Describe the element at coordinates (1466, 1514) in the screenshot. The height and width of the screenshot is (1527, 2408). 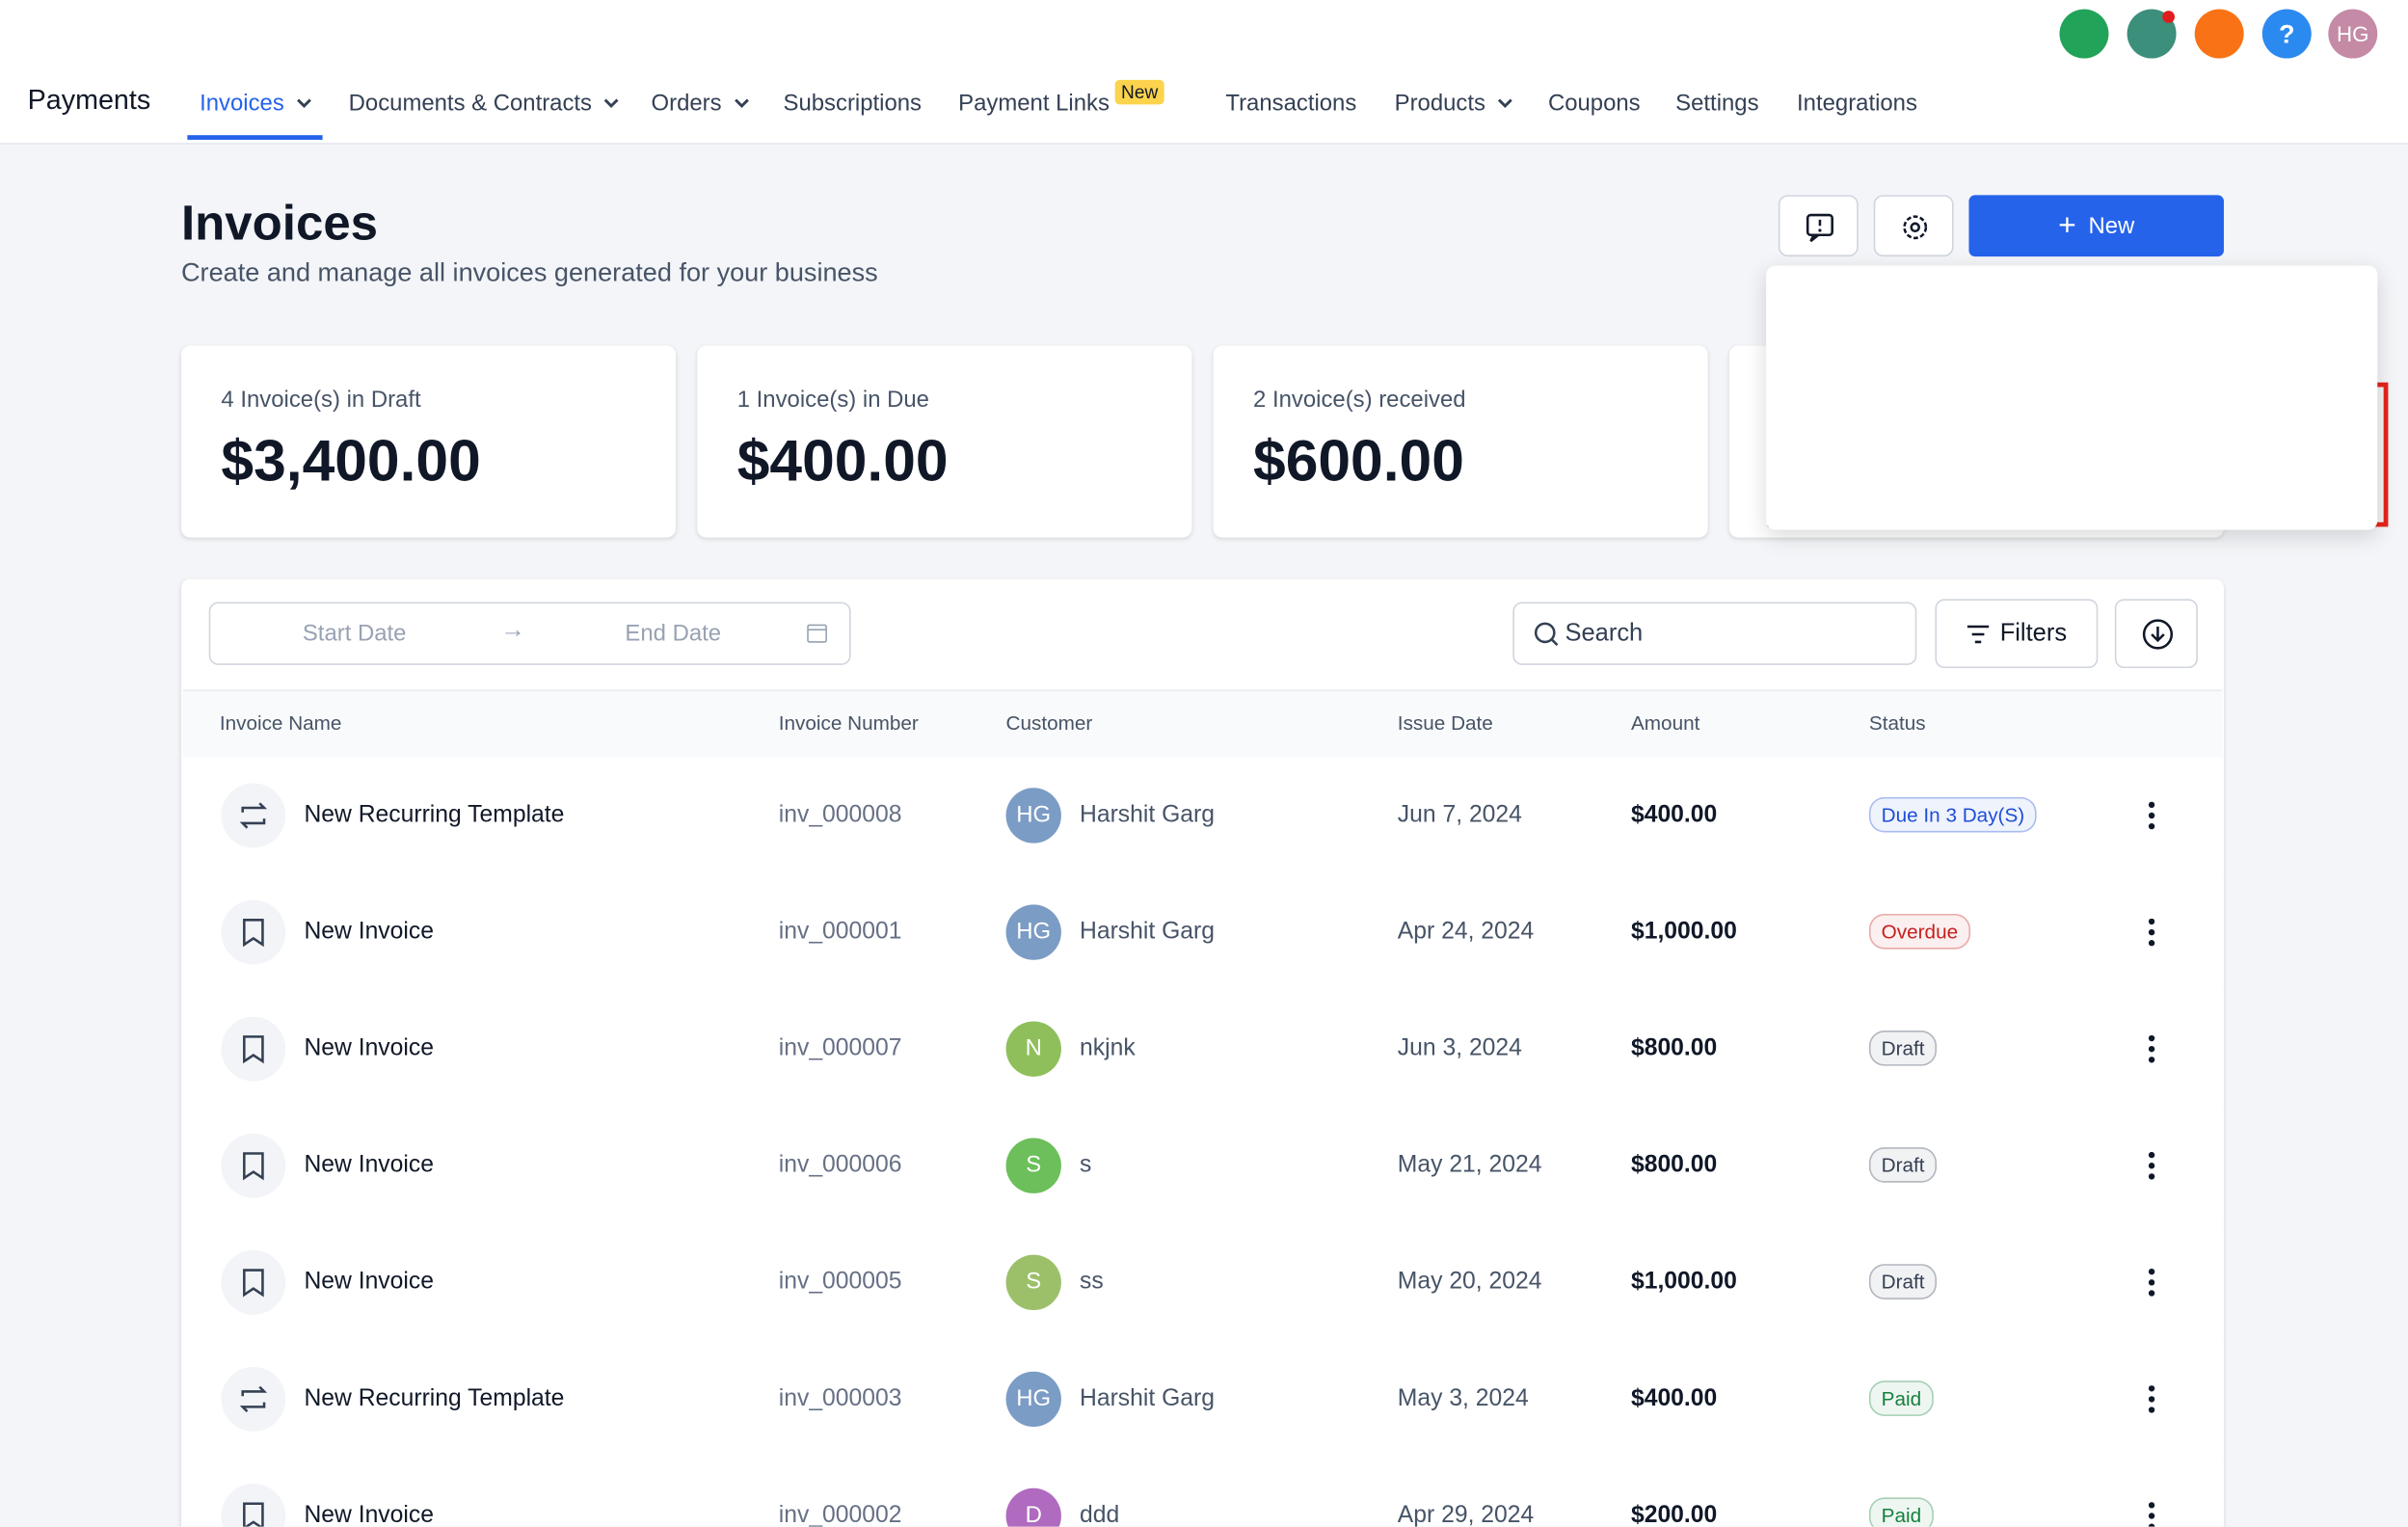
I see `issue-date: Apr 29, 2024` at that location.